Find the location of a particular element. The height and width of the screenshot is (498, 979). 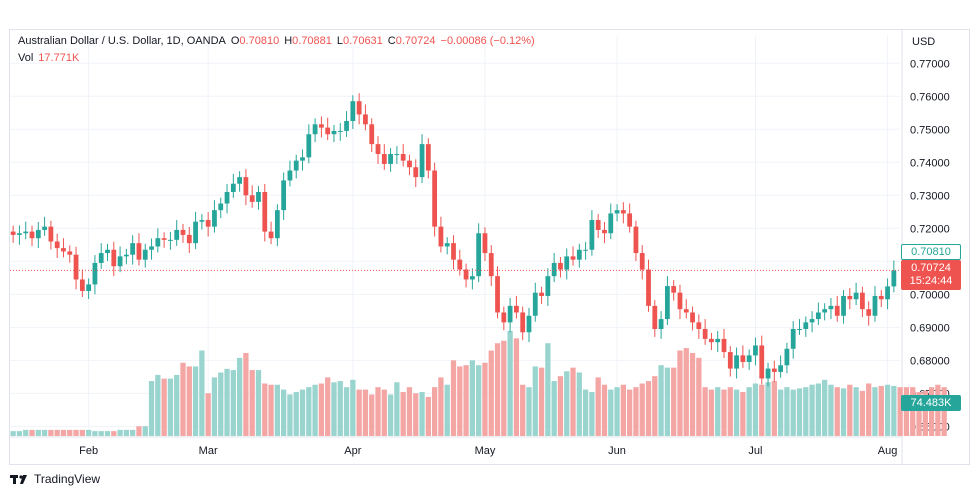

change-value: −0.00086 (−0.12%) is located at coordinates (487, 41).